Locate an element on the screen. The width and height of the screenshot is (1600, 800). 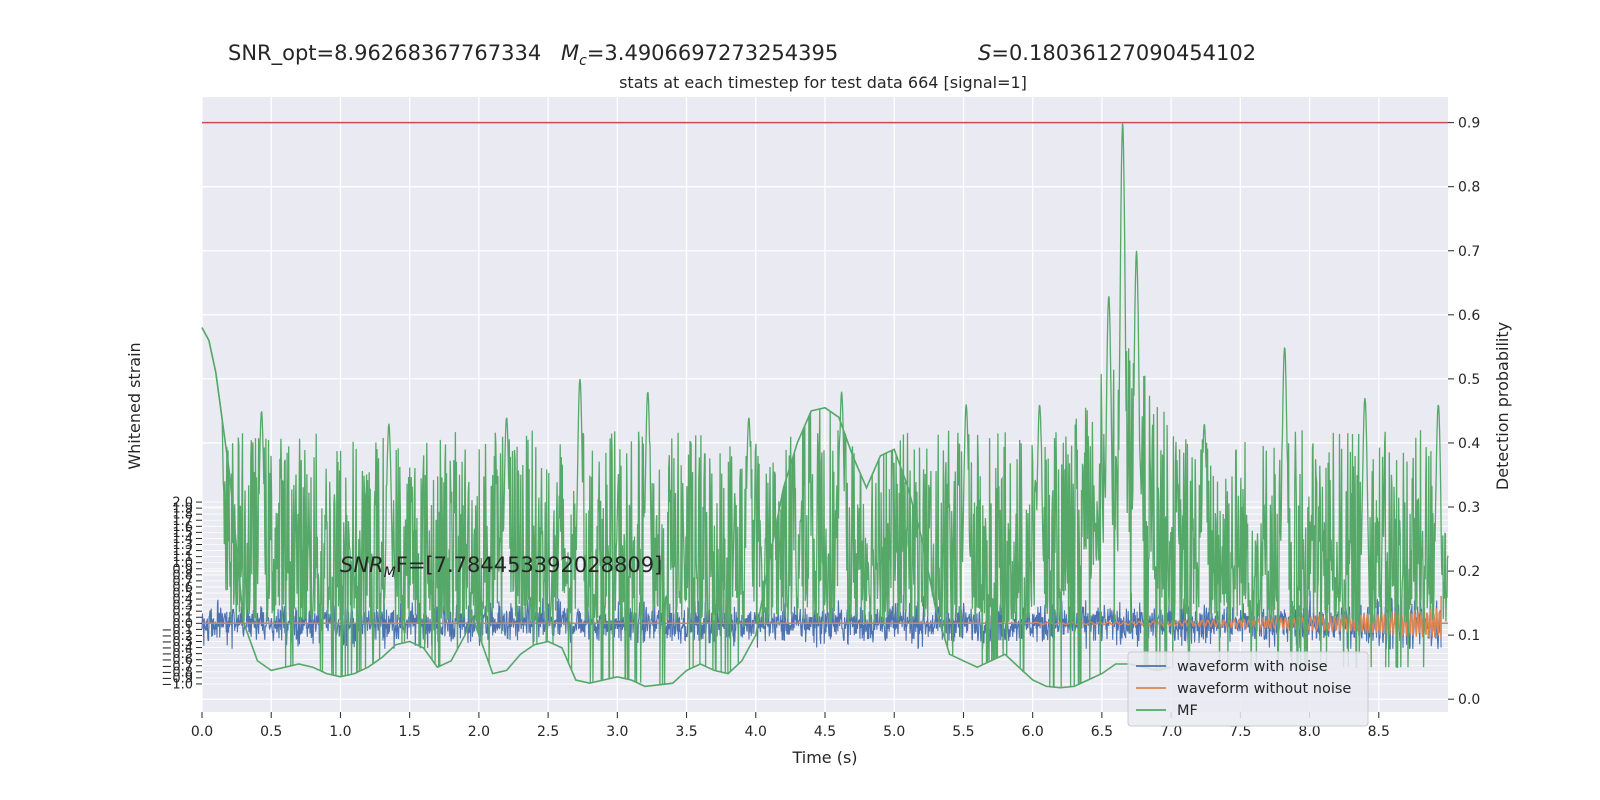
left-tick-label: −0.8 is located at coordinates (177, 672).